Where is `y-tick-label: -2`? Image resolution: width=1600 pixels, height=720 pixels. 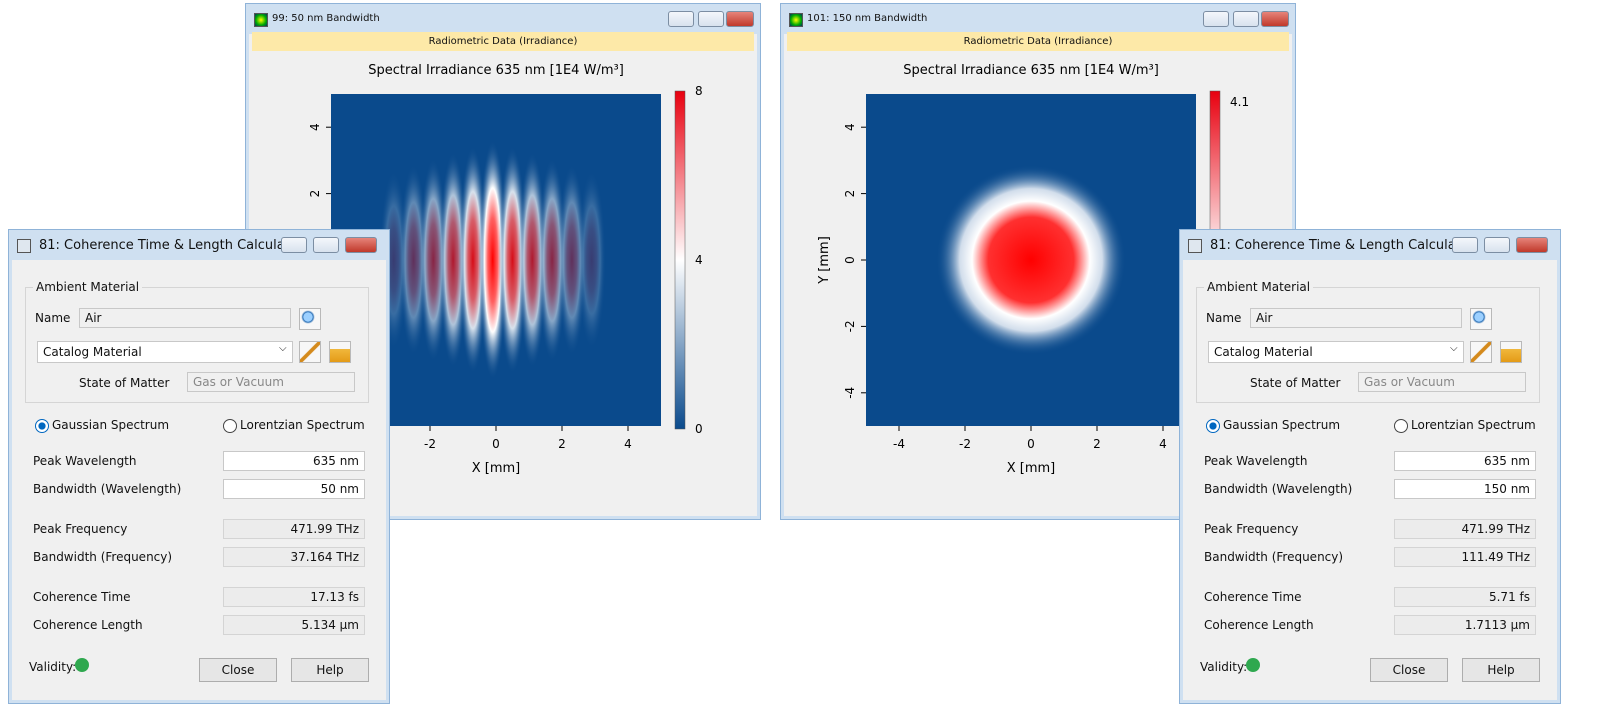
y-tick-label: -2 is located at coordinates (850, 326).